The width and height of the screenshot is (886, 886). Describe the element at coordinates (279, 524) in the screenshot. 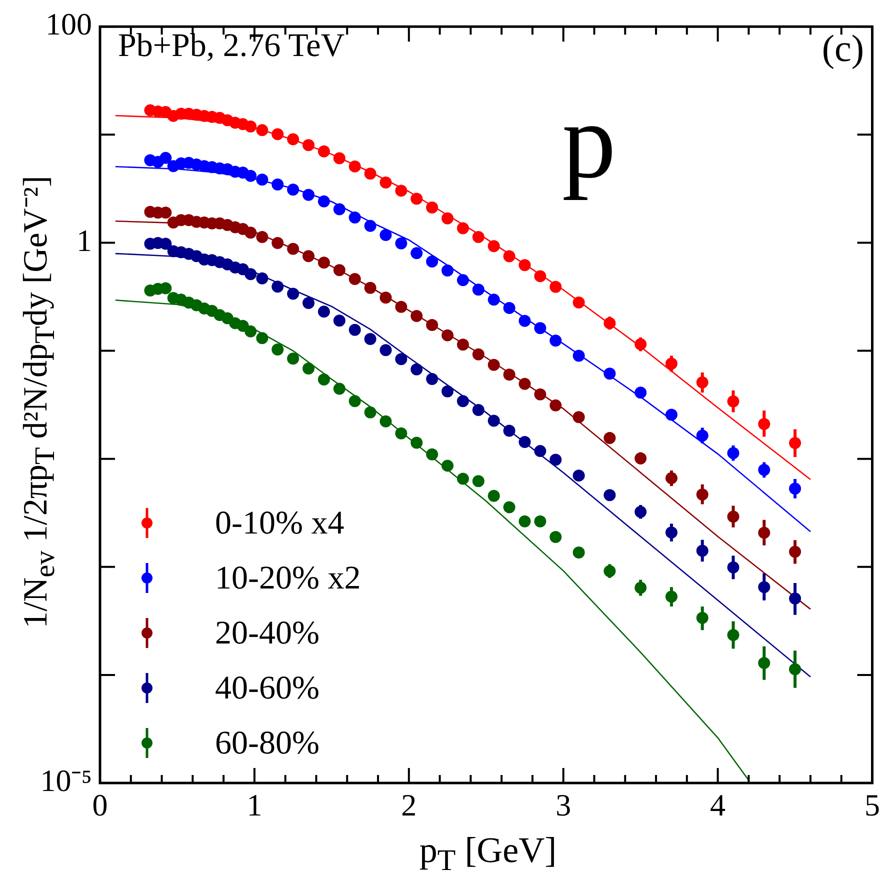

I see `legend-label: 0-10% x4` at that location.